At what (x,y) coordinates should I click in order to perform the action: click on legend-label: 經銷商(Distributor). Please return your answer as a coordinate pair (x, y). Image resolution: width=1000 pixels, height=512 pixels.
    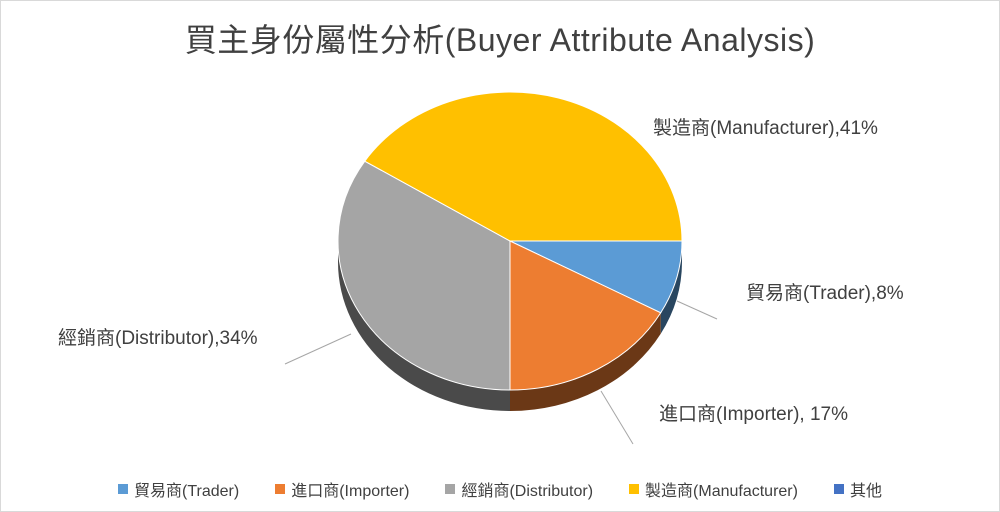
    Looking at the image, I should click on (527, 491).